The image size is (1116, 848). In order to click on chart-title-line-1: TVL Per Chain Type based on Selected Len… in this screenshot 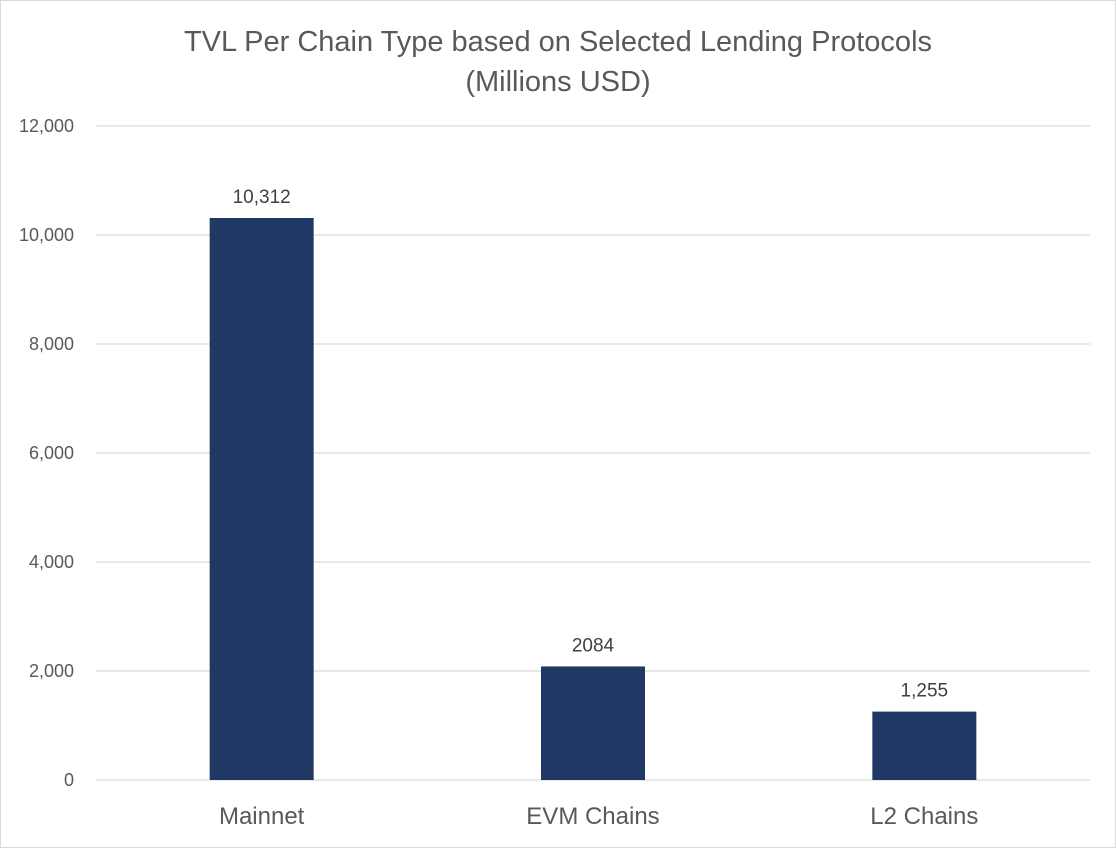, I will do `click(558, 42)`.